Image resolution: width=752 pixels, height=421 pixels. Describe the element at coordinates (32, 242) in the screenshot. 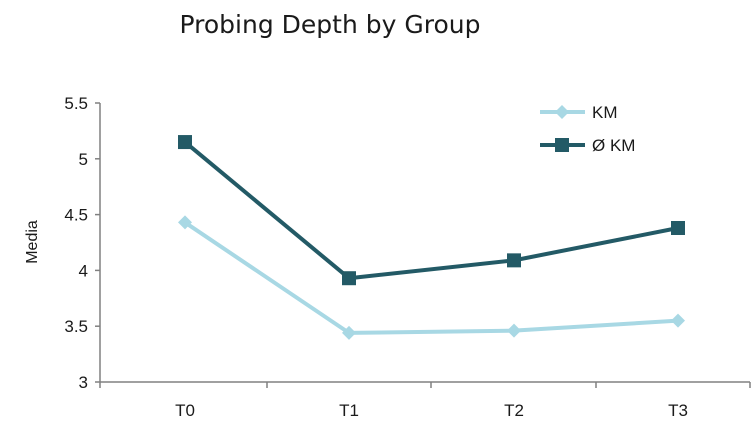

I see `y-axis-label: Media` at that location.